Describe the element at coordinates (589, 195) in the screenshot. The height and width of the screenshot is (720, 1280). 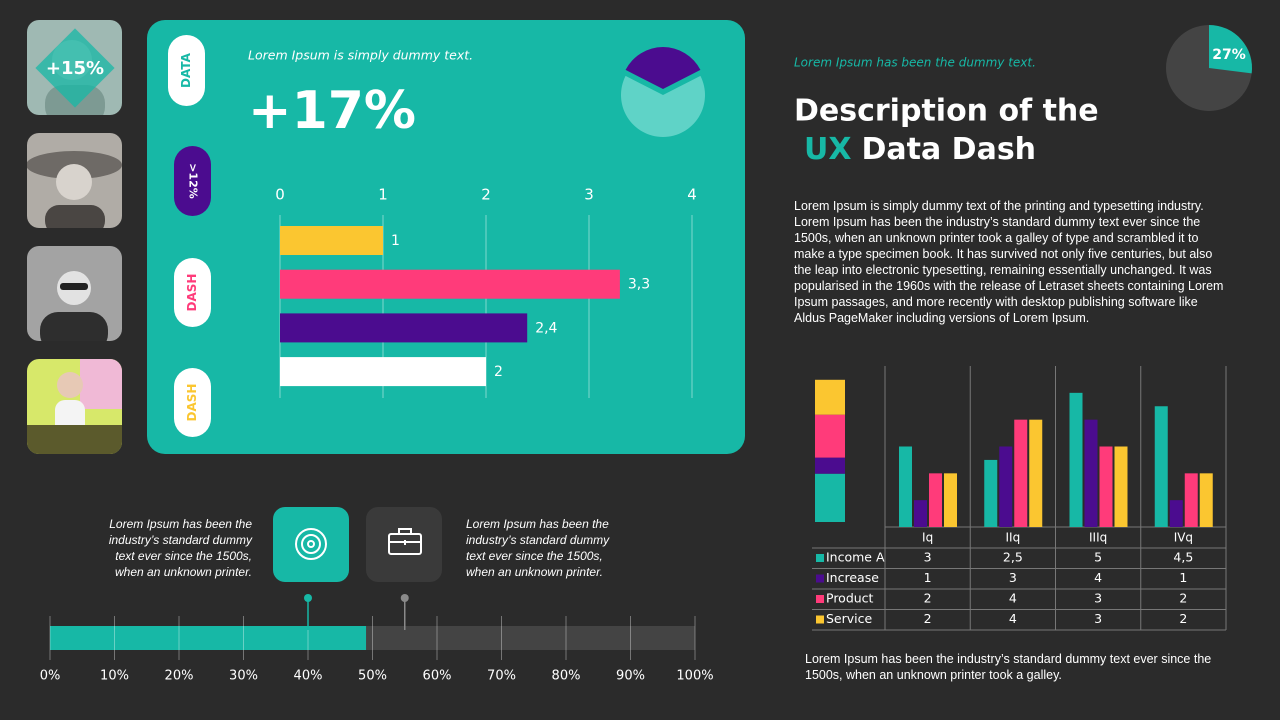
I see `x-tick-label: 3` at that location.